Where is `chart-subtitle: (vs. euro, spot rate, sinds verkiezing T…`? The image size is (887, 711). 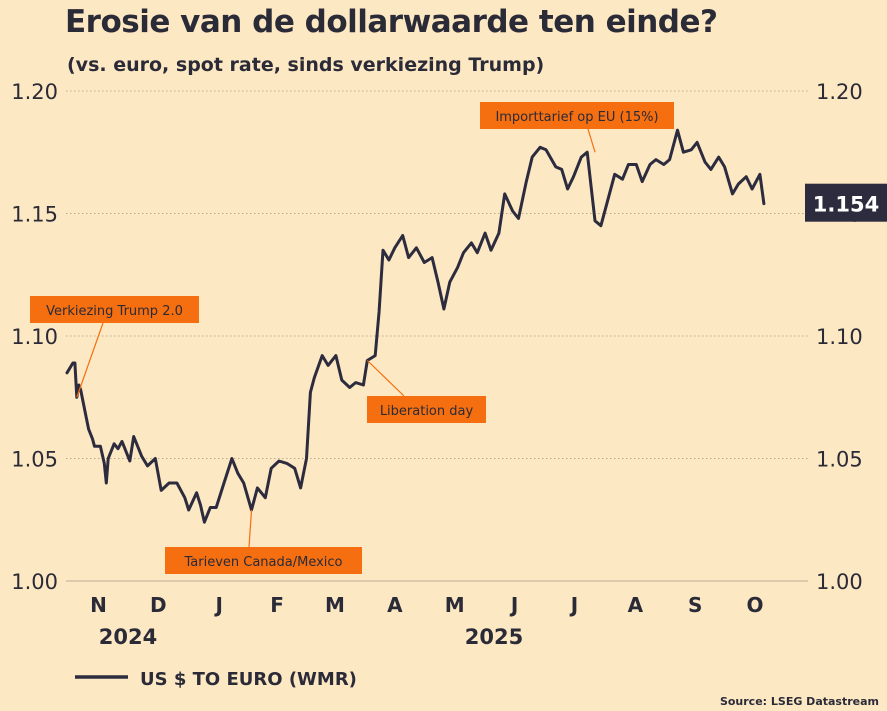 chart-subtitle: (vs. euro, spot rate, sinds verkiezing T… is located at coordinates (306, 65).